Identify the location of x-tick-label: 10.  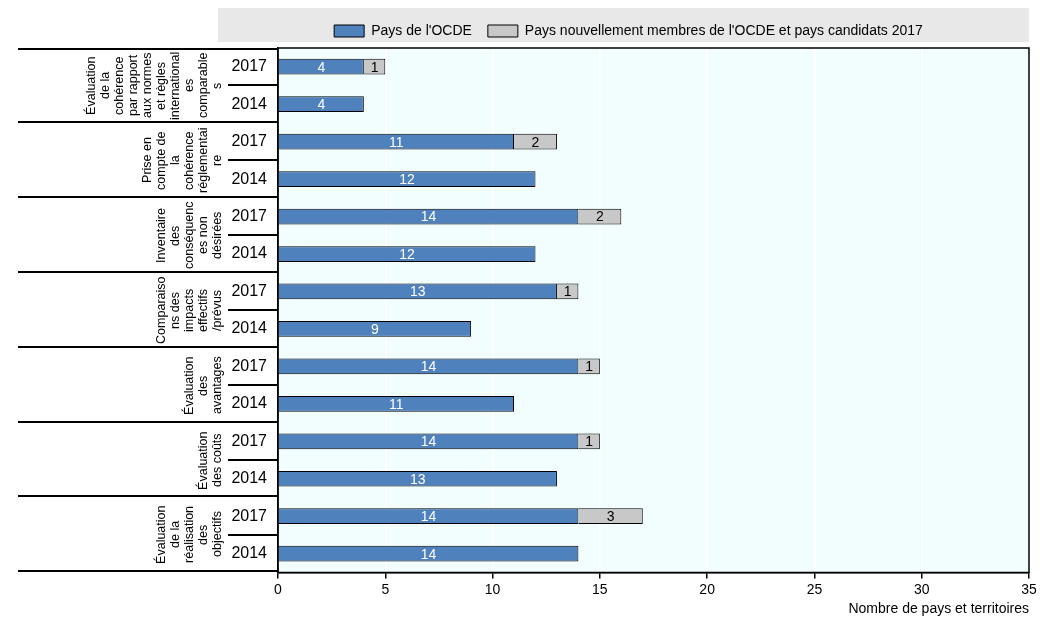
(492, 588).